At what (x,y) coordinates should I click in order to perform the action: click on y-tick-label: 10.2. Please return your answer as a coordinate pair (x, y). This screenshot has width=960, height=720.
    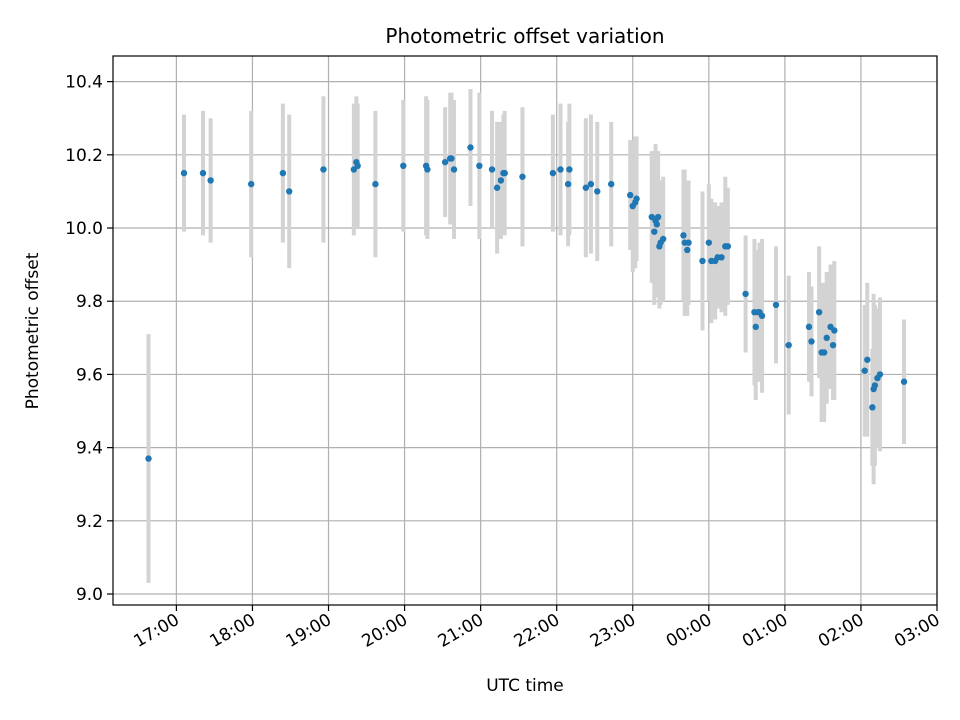
    Looking at the image, I should click on (84, 156).